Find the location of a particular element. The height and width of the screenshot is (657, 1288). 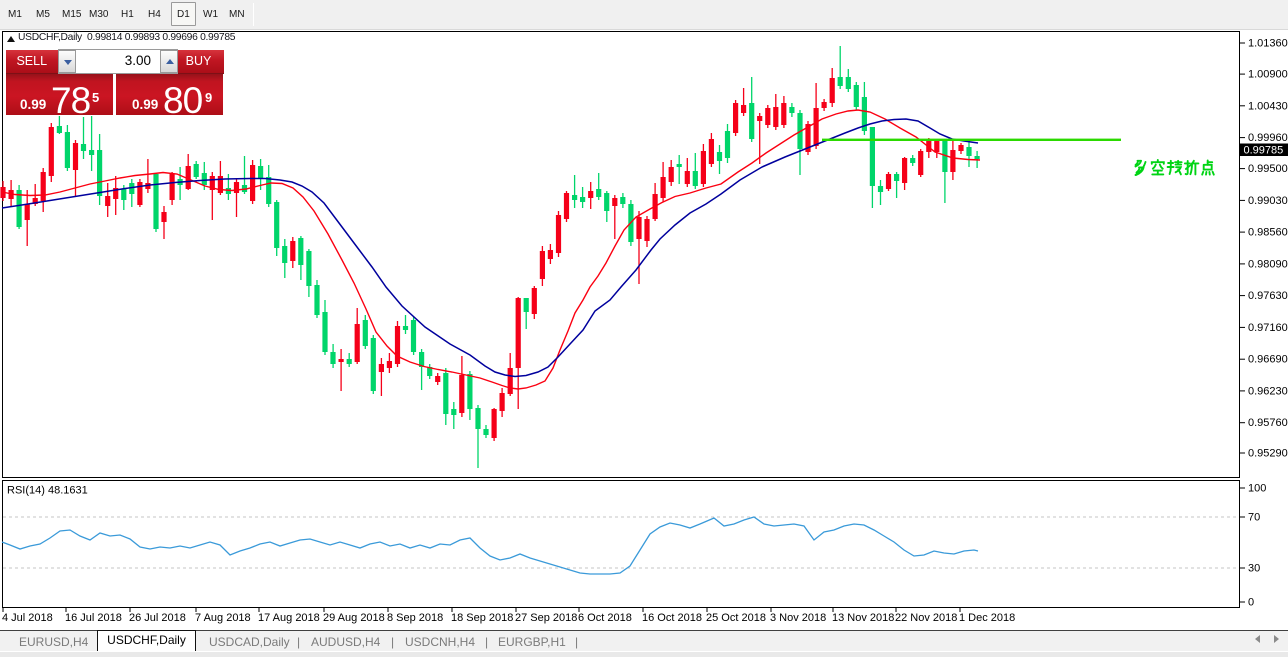

svg-text: 0.99960 is located at coordinates (1268, 138).